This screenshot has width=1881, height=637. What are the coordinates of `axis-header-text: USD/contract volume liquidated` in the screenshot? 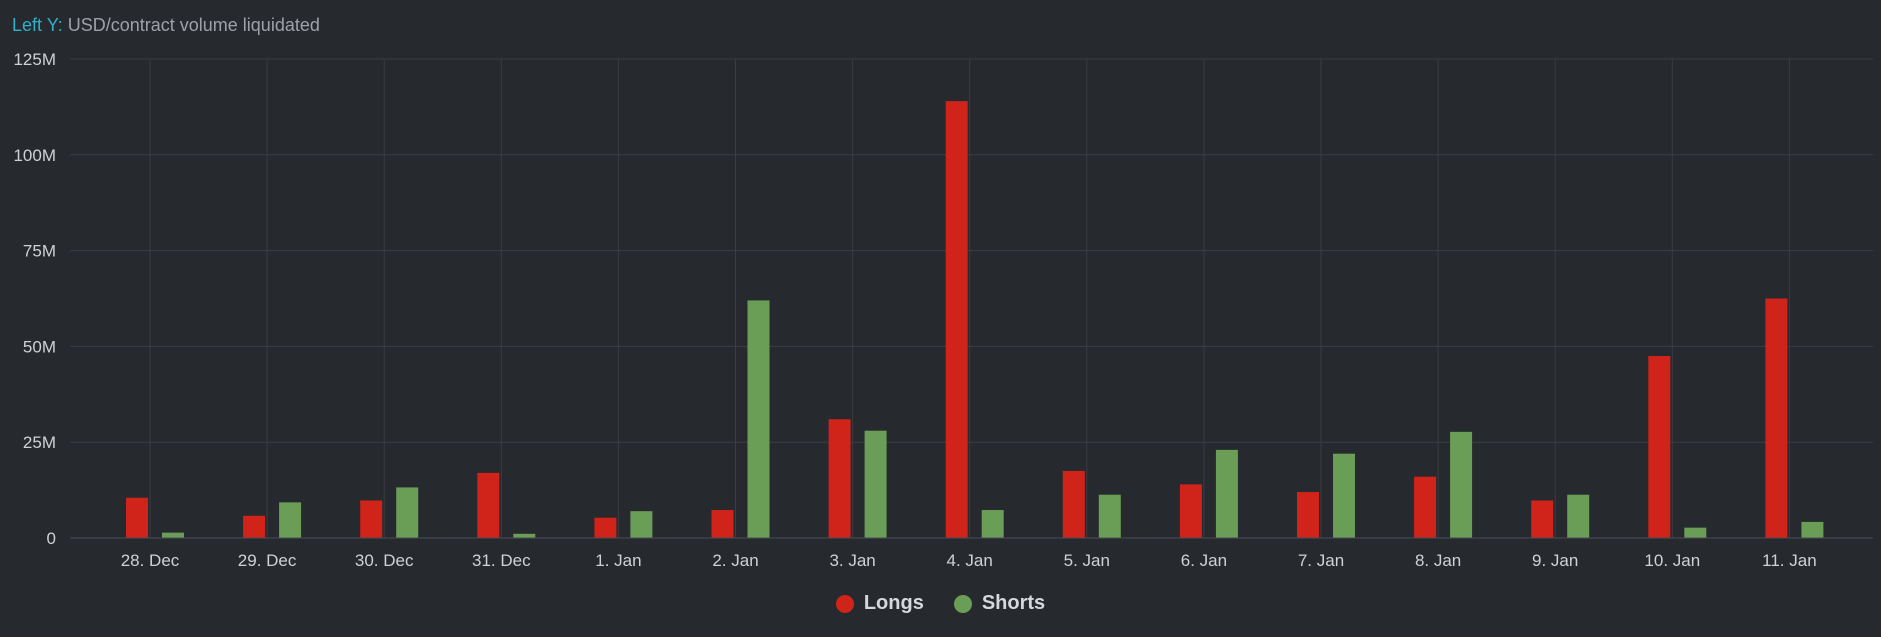 It's located at (193, 25).